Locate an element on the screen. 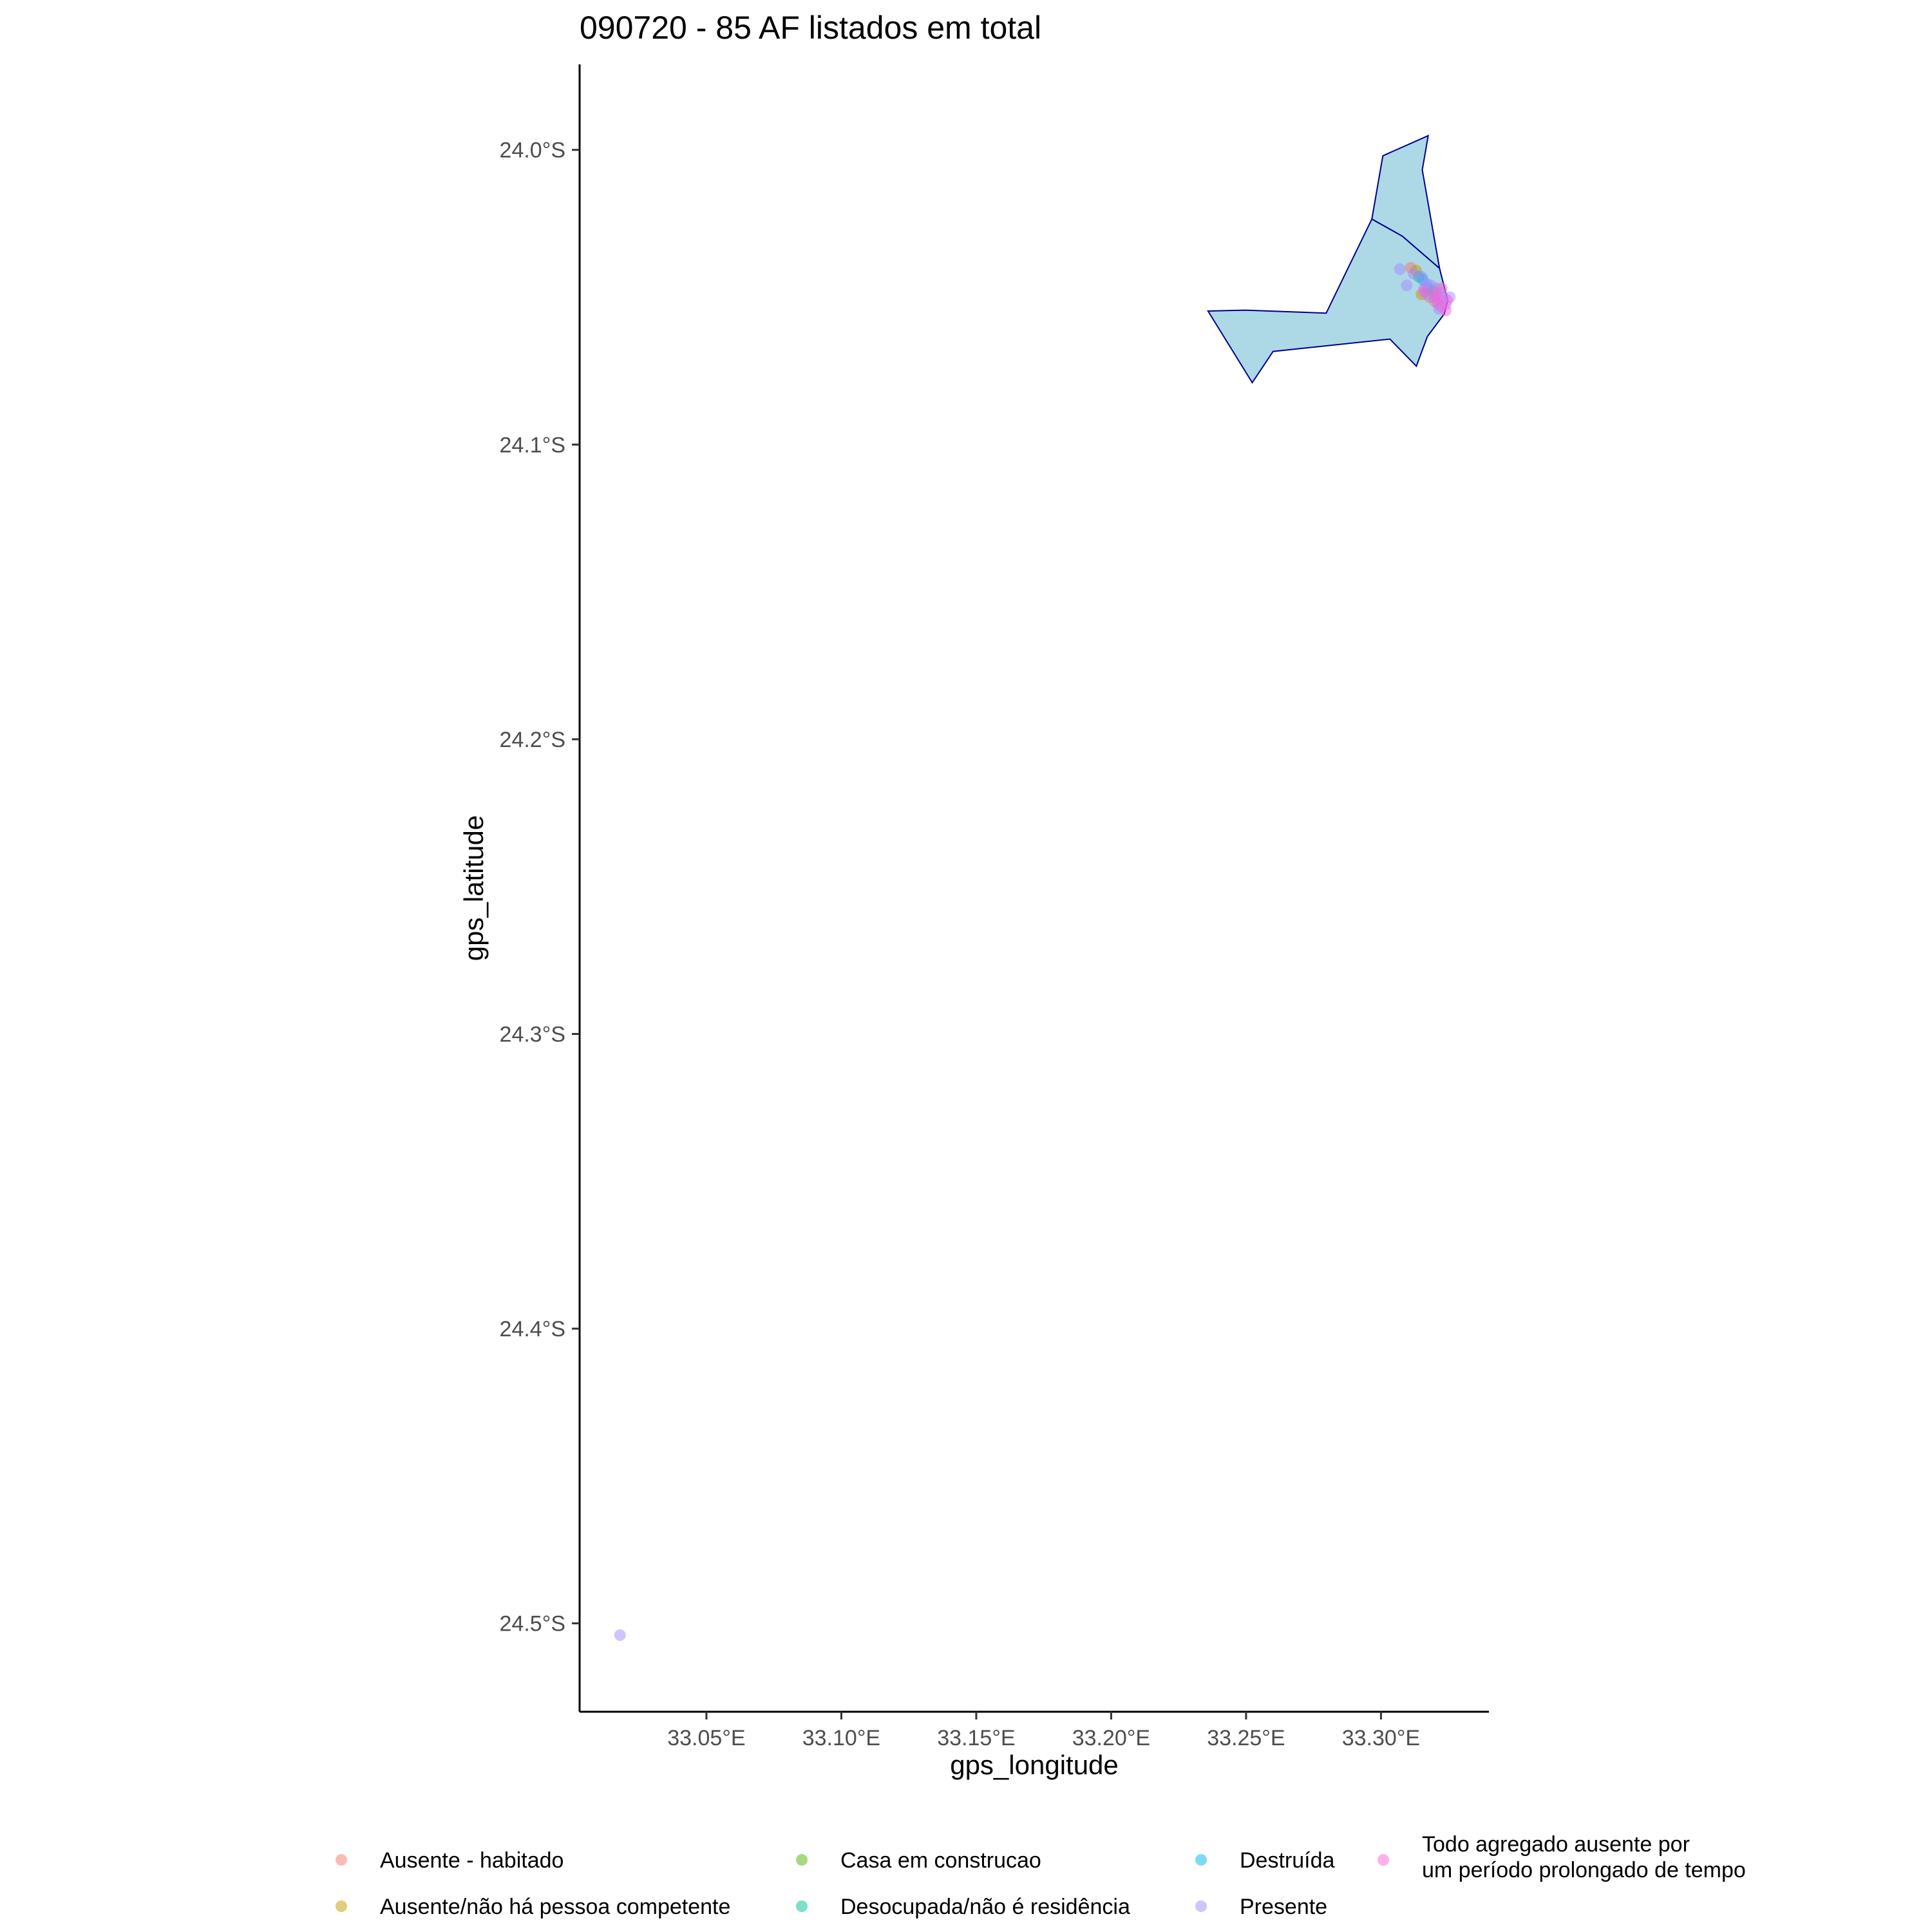  legend-label: Todo agregado ausente por is located at coordinates (1556, 1845).